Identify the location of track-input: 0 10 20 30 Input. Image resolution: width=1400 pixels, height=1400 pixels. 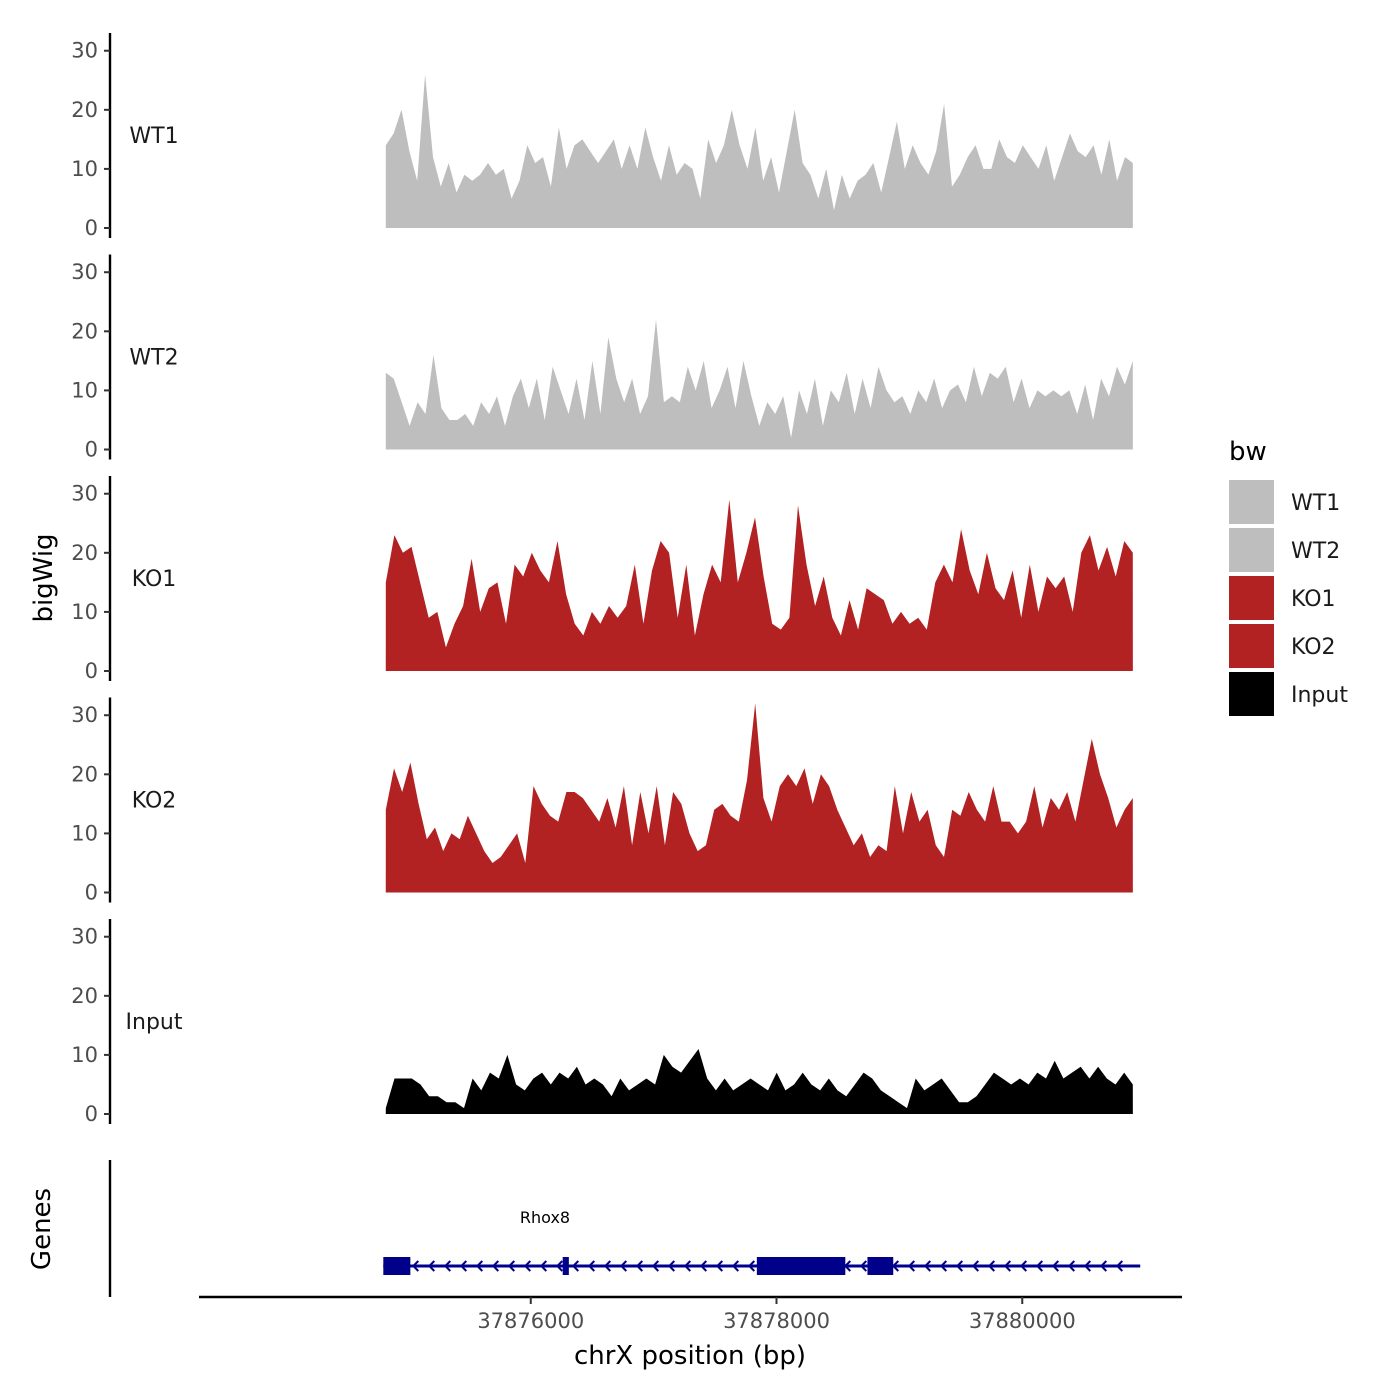
(602, 1022).